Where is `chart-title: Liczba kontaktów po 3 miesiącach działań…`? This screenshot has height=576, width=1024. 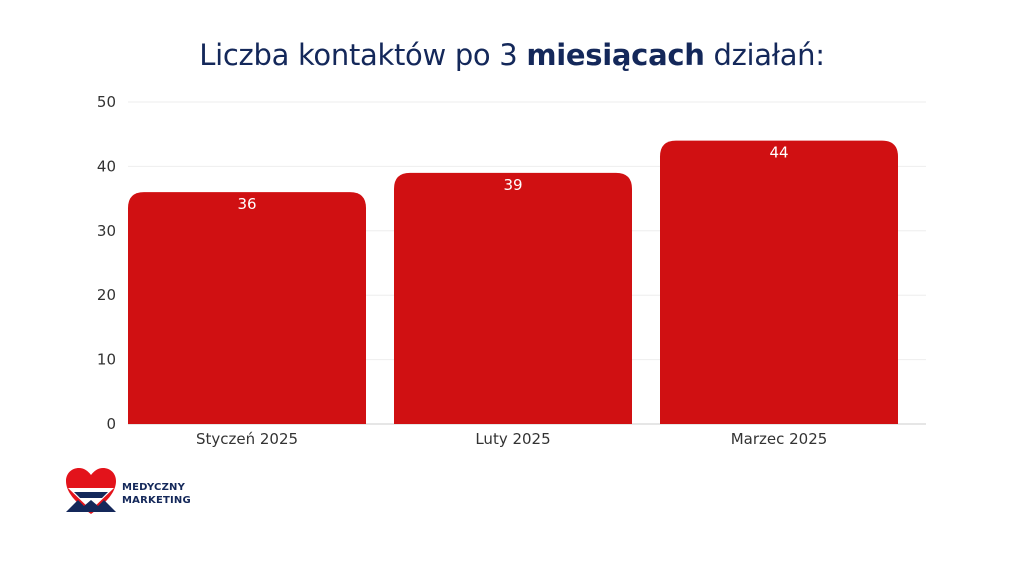 chart-title: Liczba kontaktów po 3 miesiącach działań… is located at coordinates (512, 55).